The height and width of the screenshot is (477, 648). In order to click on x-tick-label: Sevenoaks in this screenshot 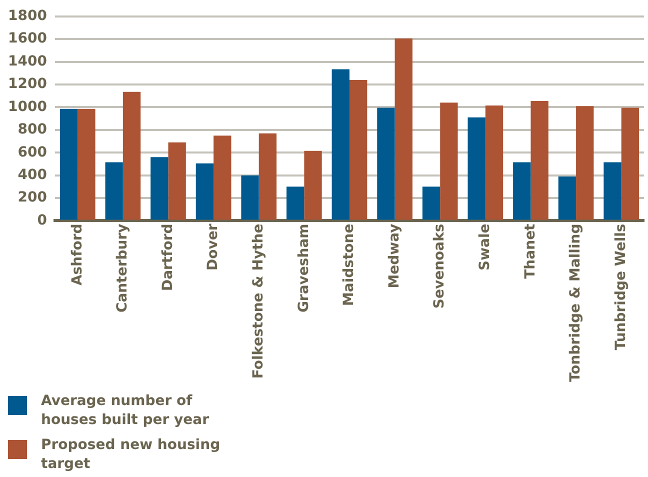, I will do `click(440, 266)`.